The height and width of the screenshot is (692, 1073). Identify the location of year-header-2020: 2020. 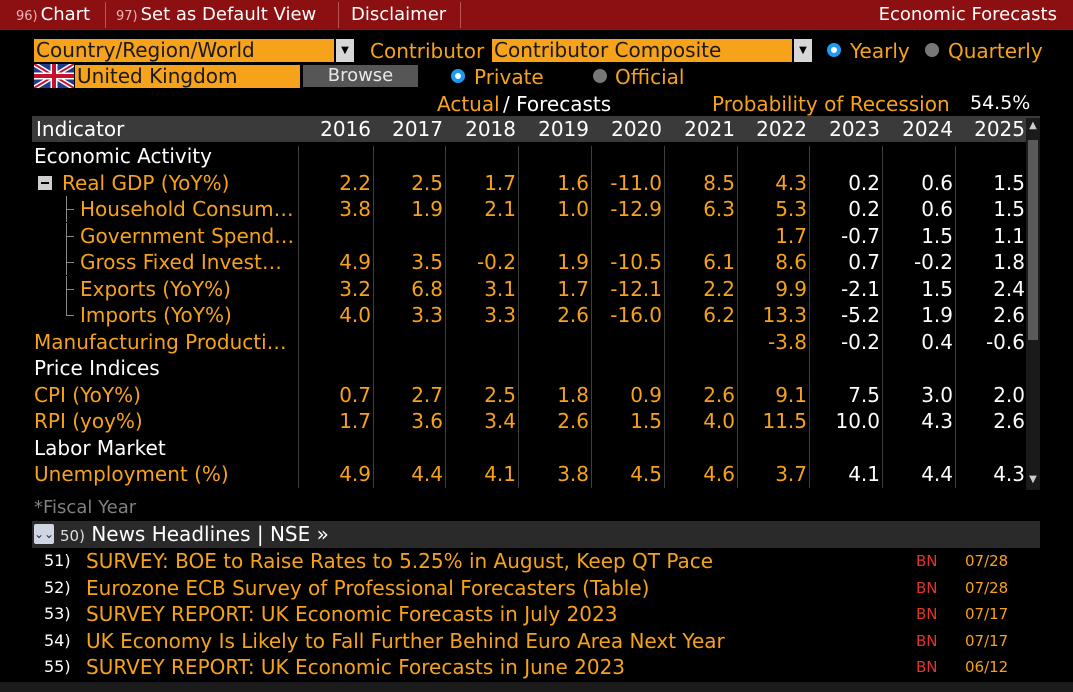
(636, 129).